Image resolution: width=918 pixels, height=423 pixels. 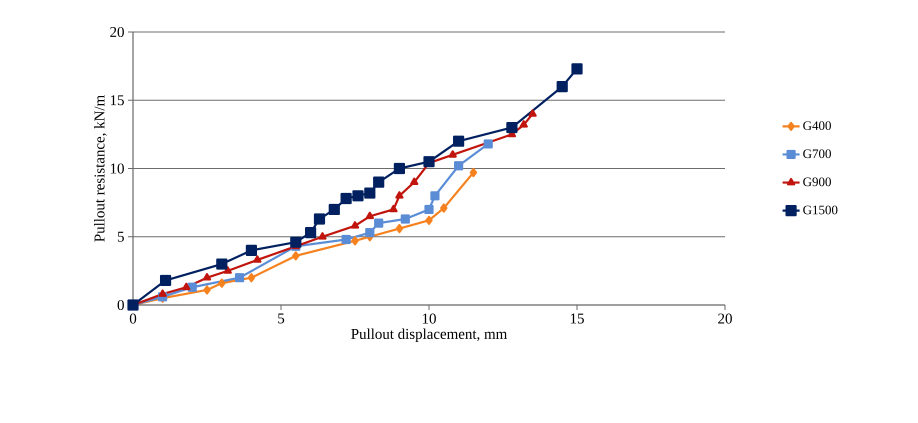 I want to click on x-tick-label: 10, so click(x=429, y=319).